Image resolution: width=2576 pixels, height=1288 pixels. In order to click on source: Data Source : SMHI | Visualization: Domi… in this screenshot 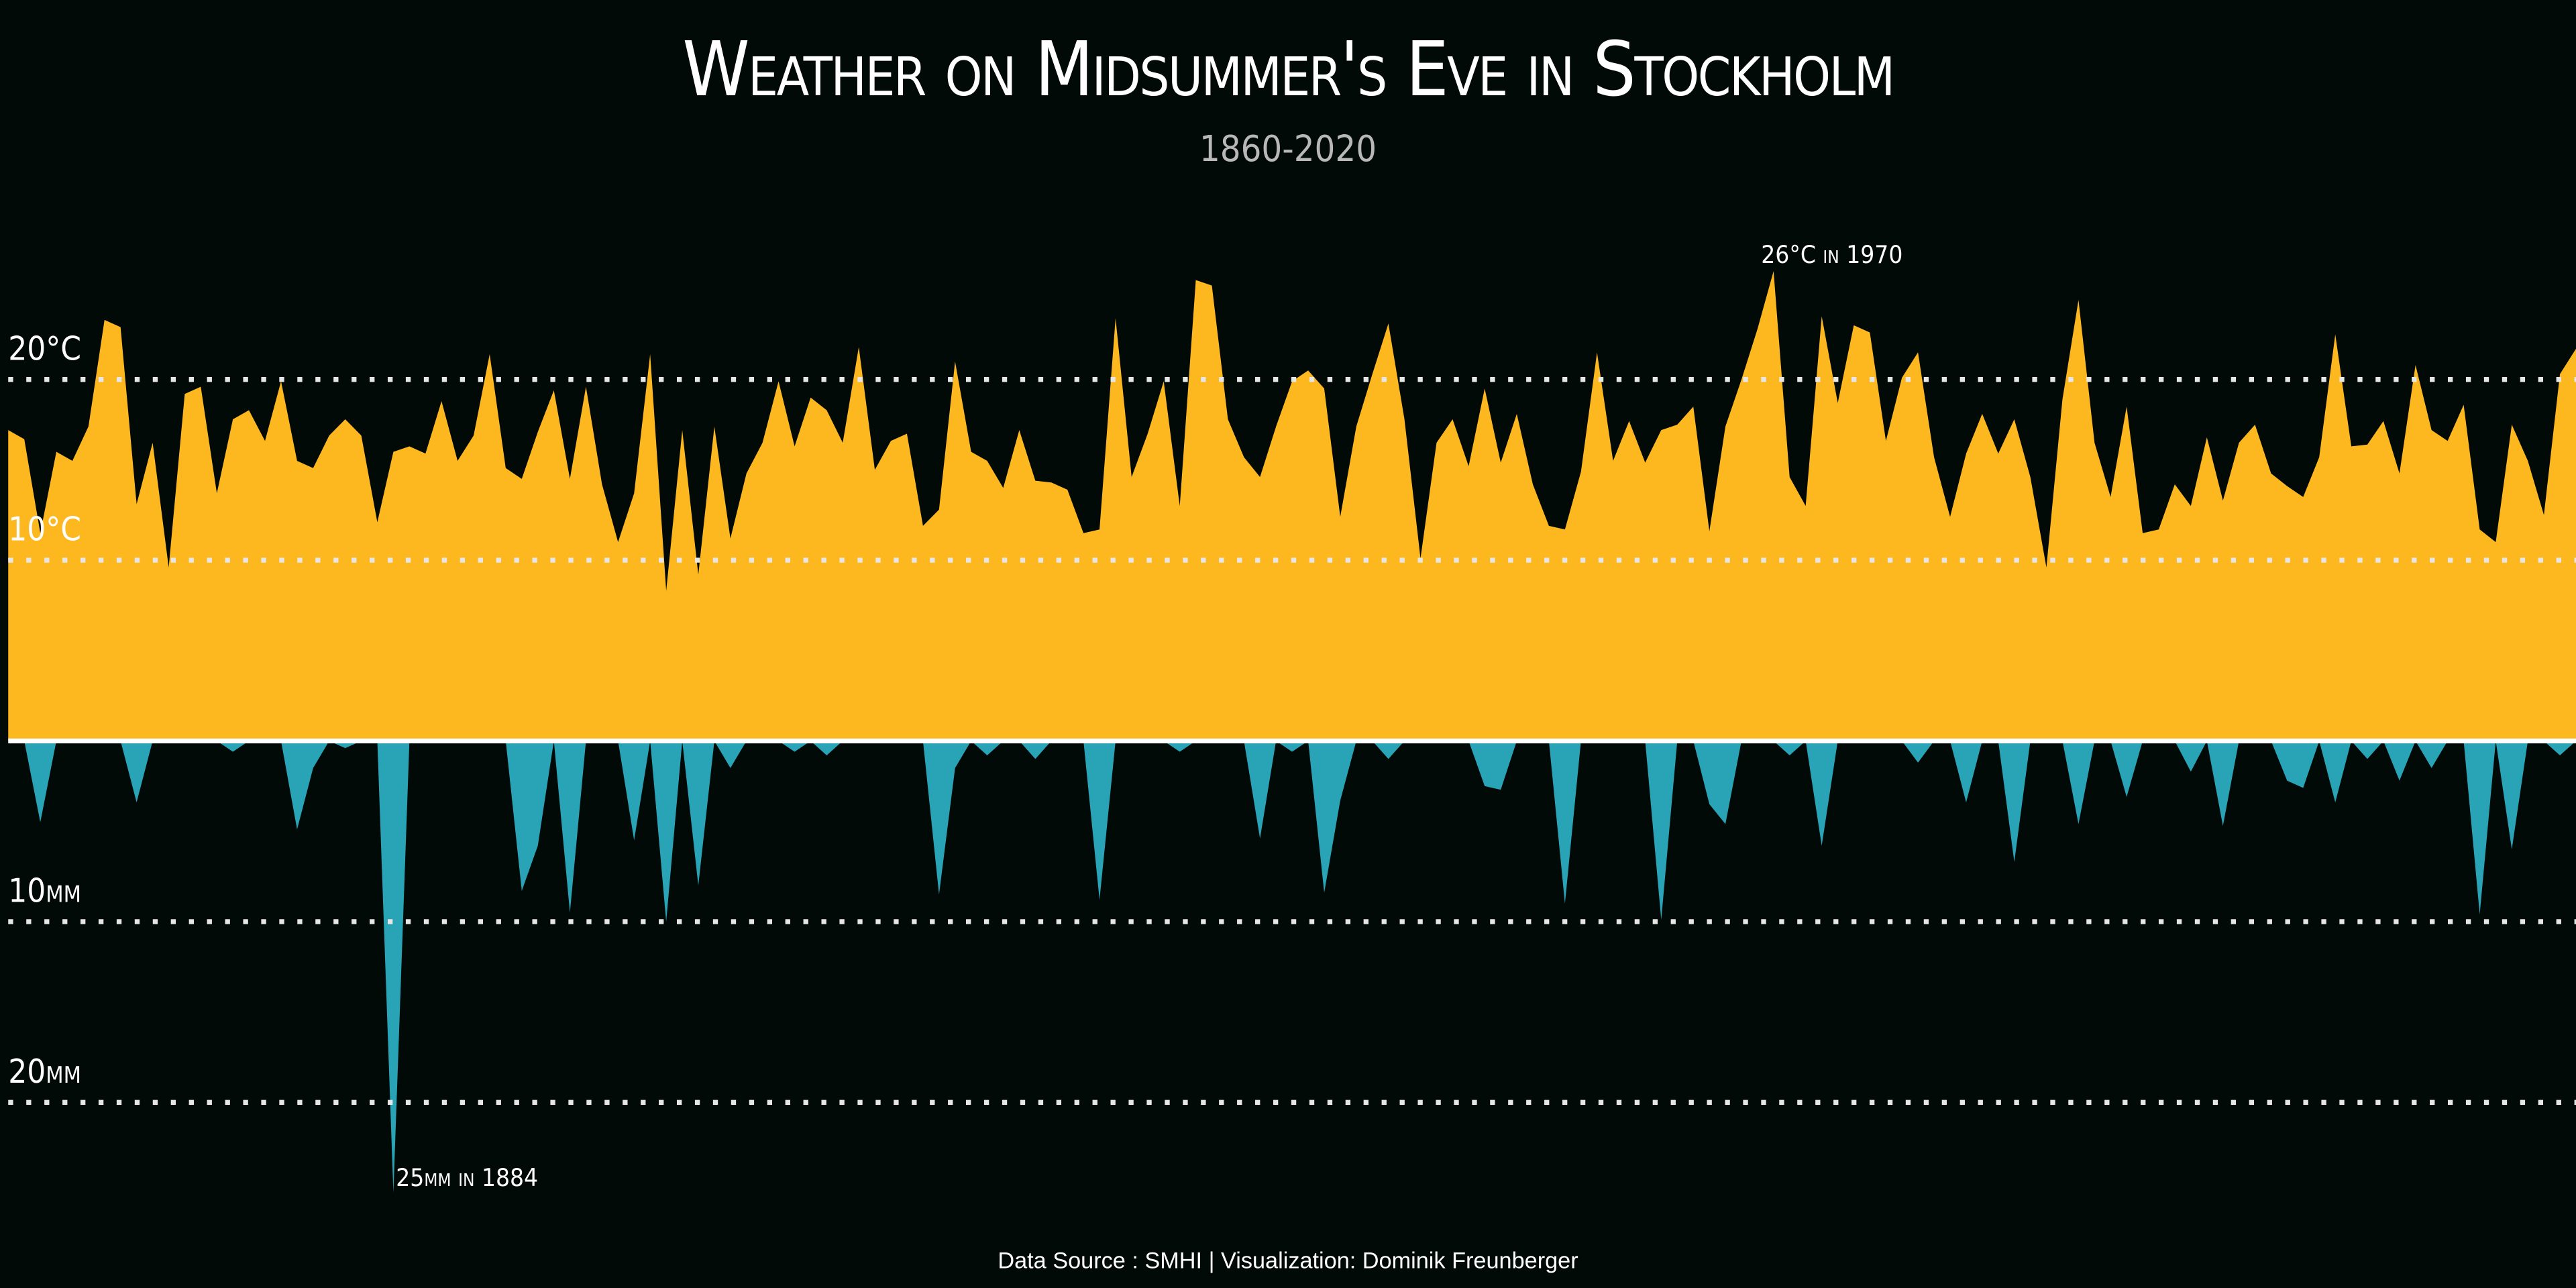, I will do `click(1288, 1261)`.